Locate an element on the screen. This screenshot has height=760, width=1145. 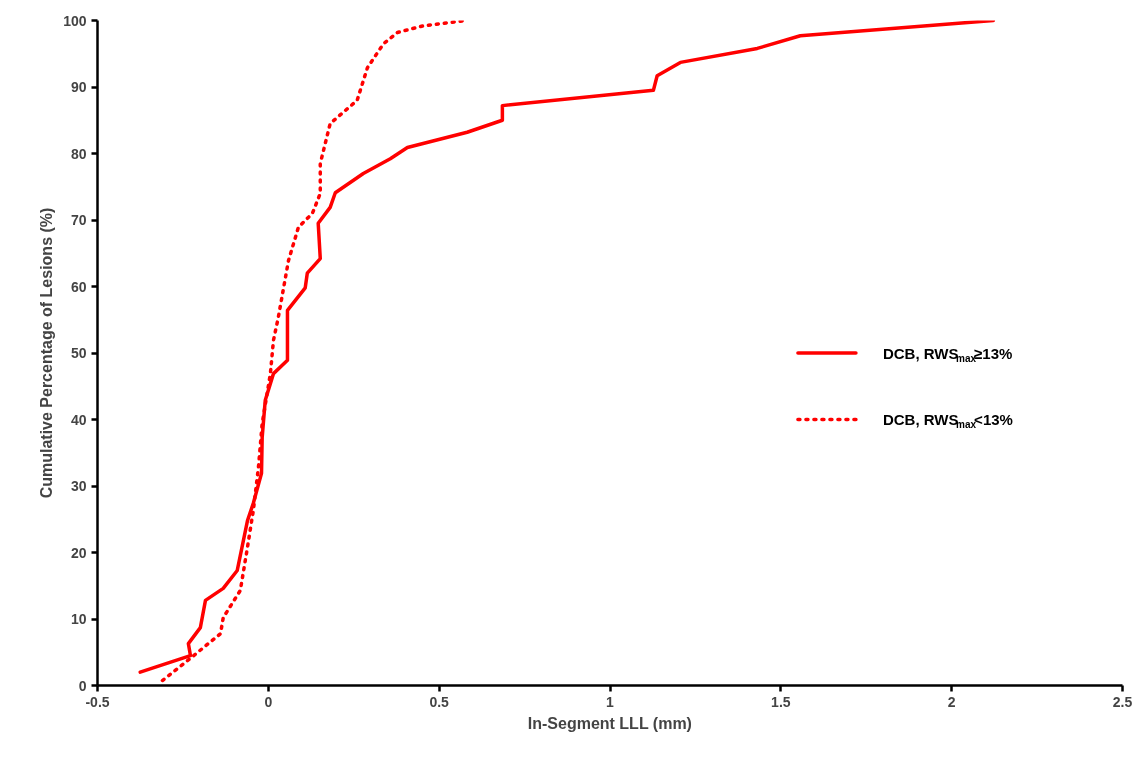
x-tick-label: 0 is located at coordinates (268, 701).